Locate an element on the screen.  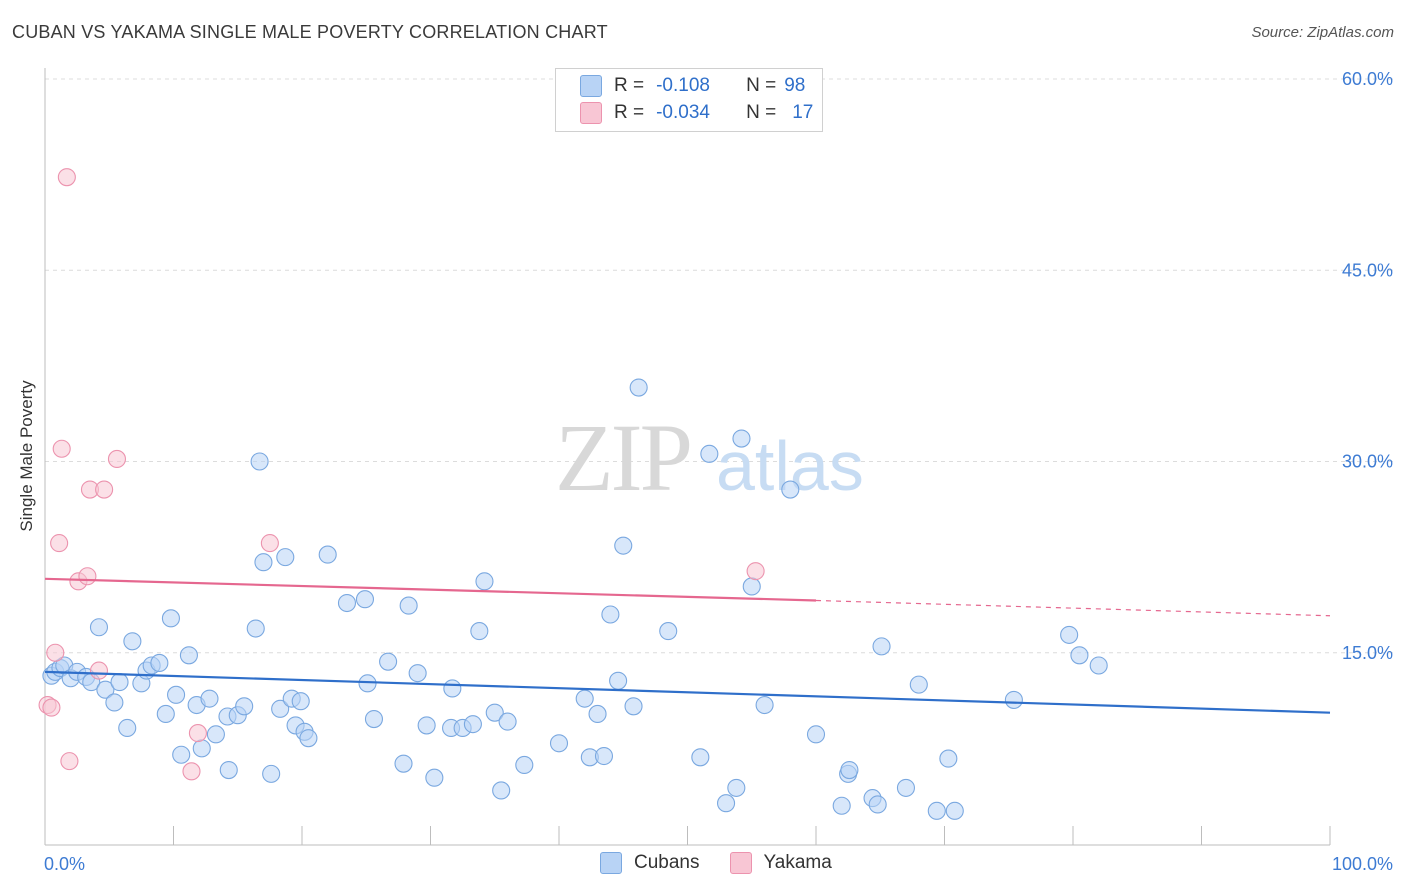
watermark-zip: ZIP is located at coordinates (622, 457).